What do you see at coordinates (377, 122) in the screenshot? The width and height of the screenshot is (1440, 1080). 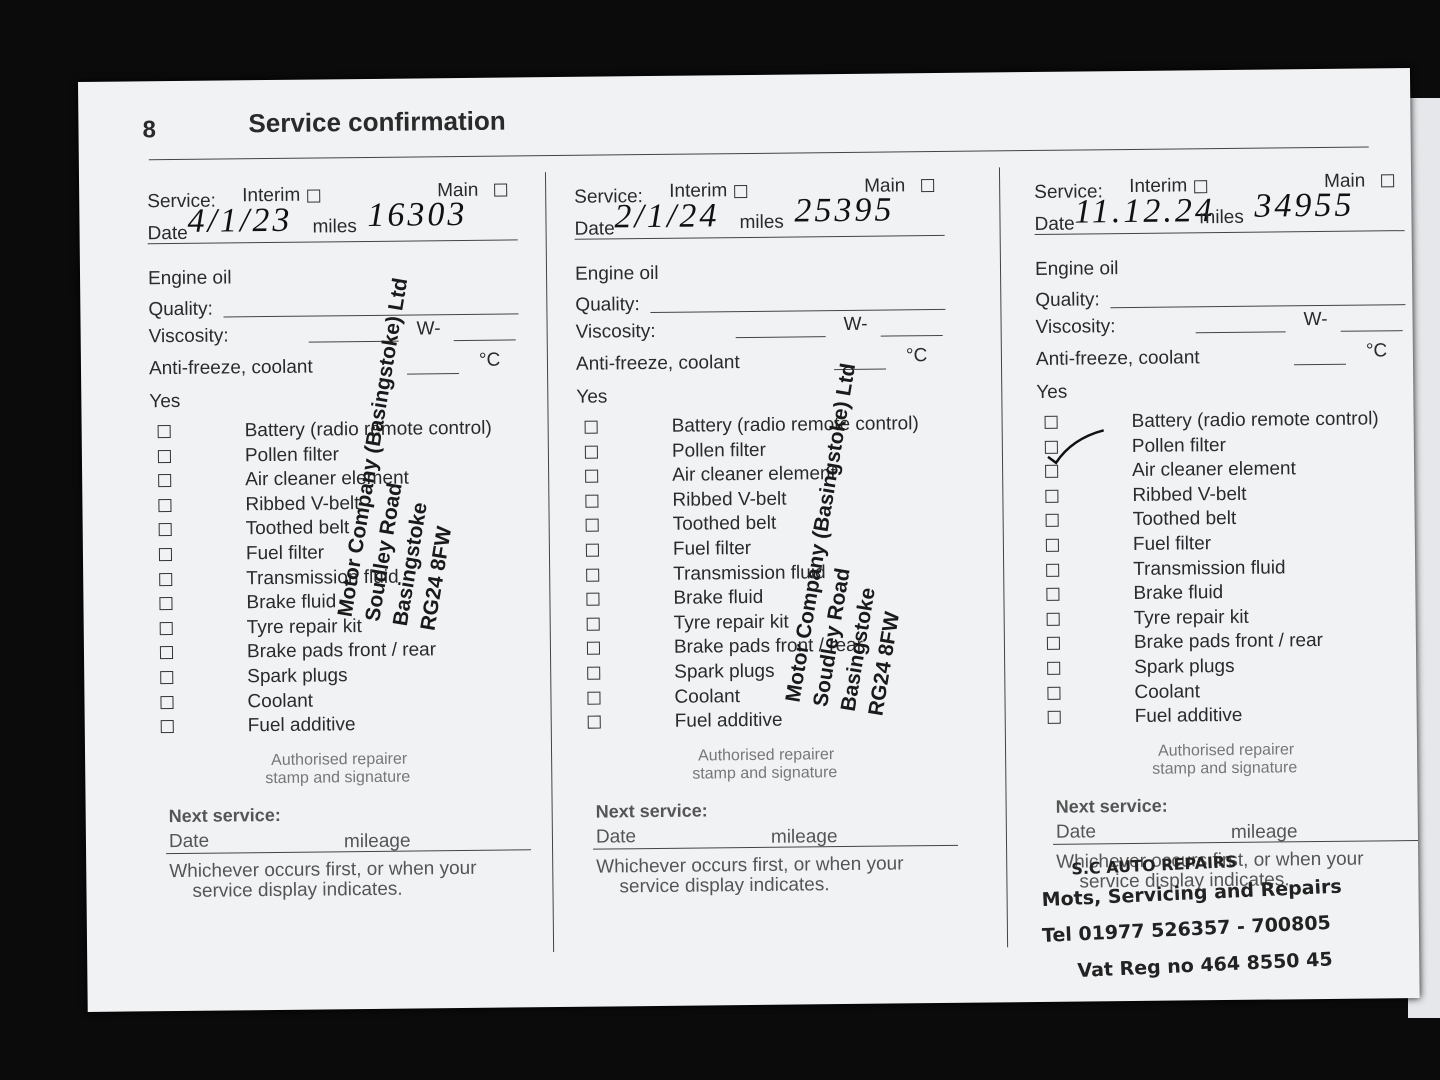 I see `page-title: Service confirmation` at bounding box center [377, 122].